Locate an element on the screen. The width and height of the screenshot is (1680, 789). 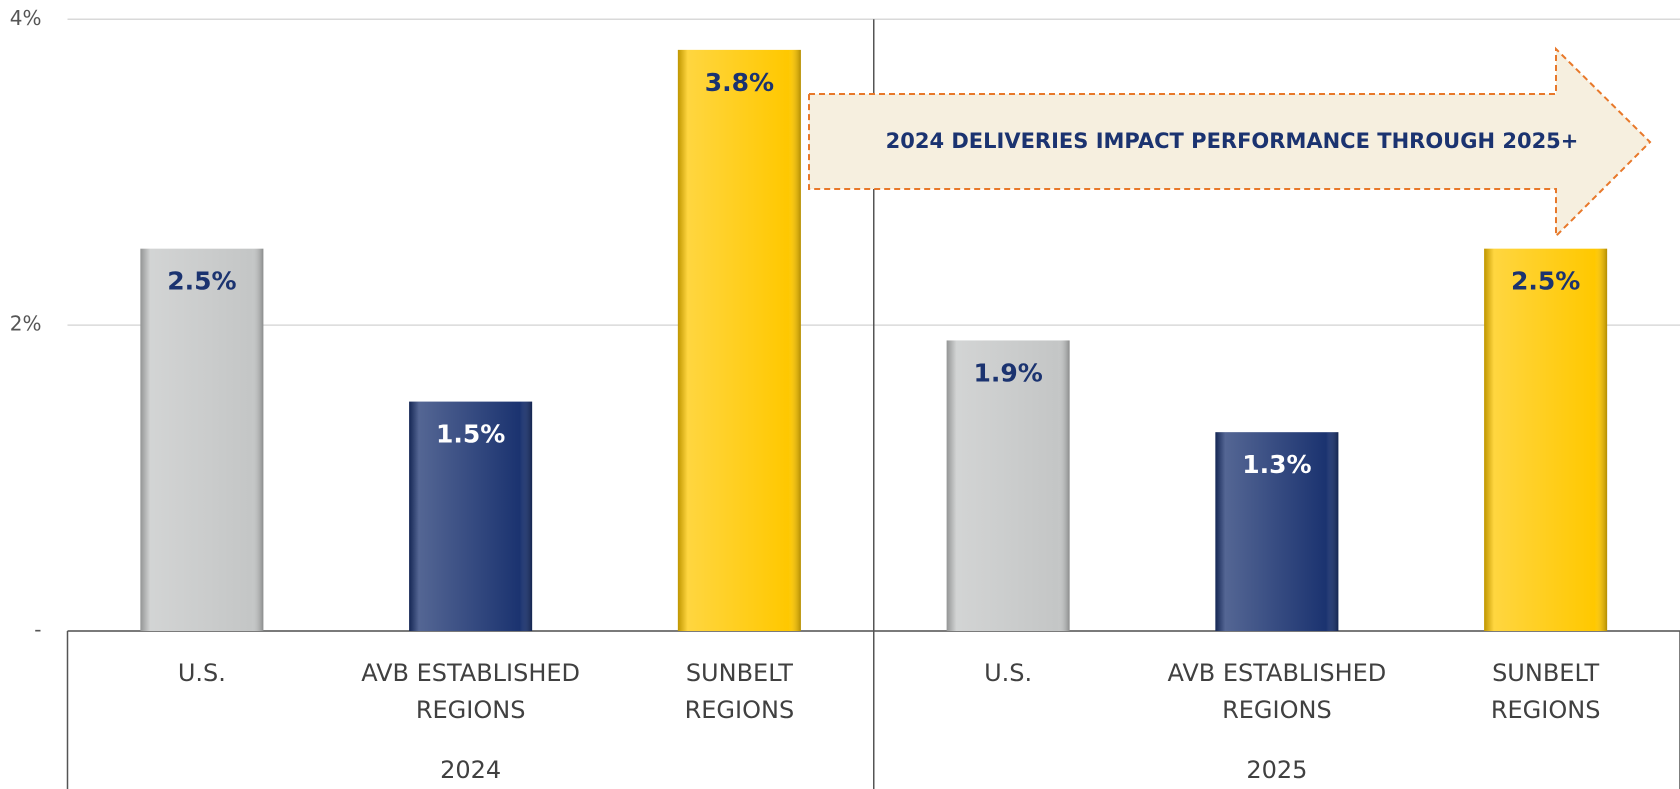
value-label: 1.9% is located at coordinates (1007, 372).